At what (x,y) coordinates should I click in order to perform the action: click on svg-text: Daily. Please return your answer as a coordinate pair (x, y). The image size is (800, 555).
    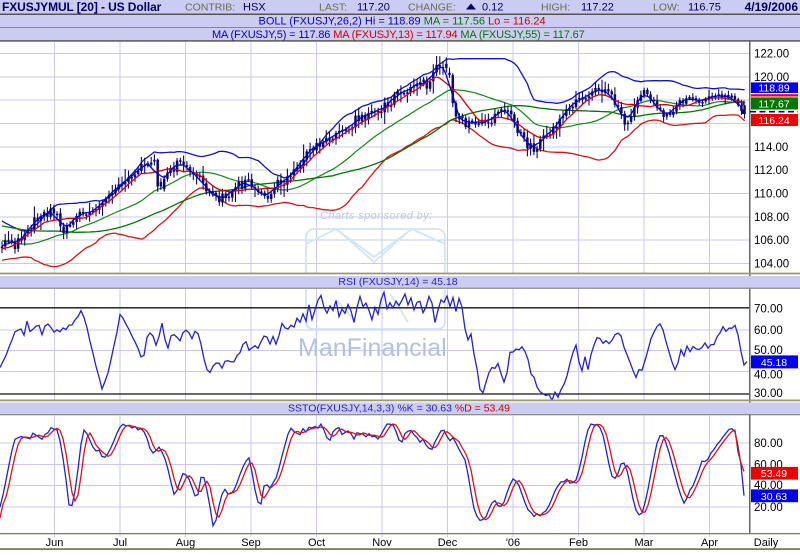
    Looking at the image, I should click on (766, 543).